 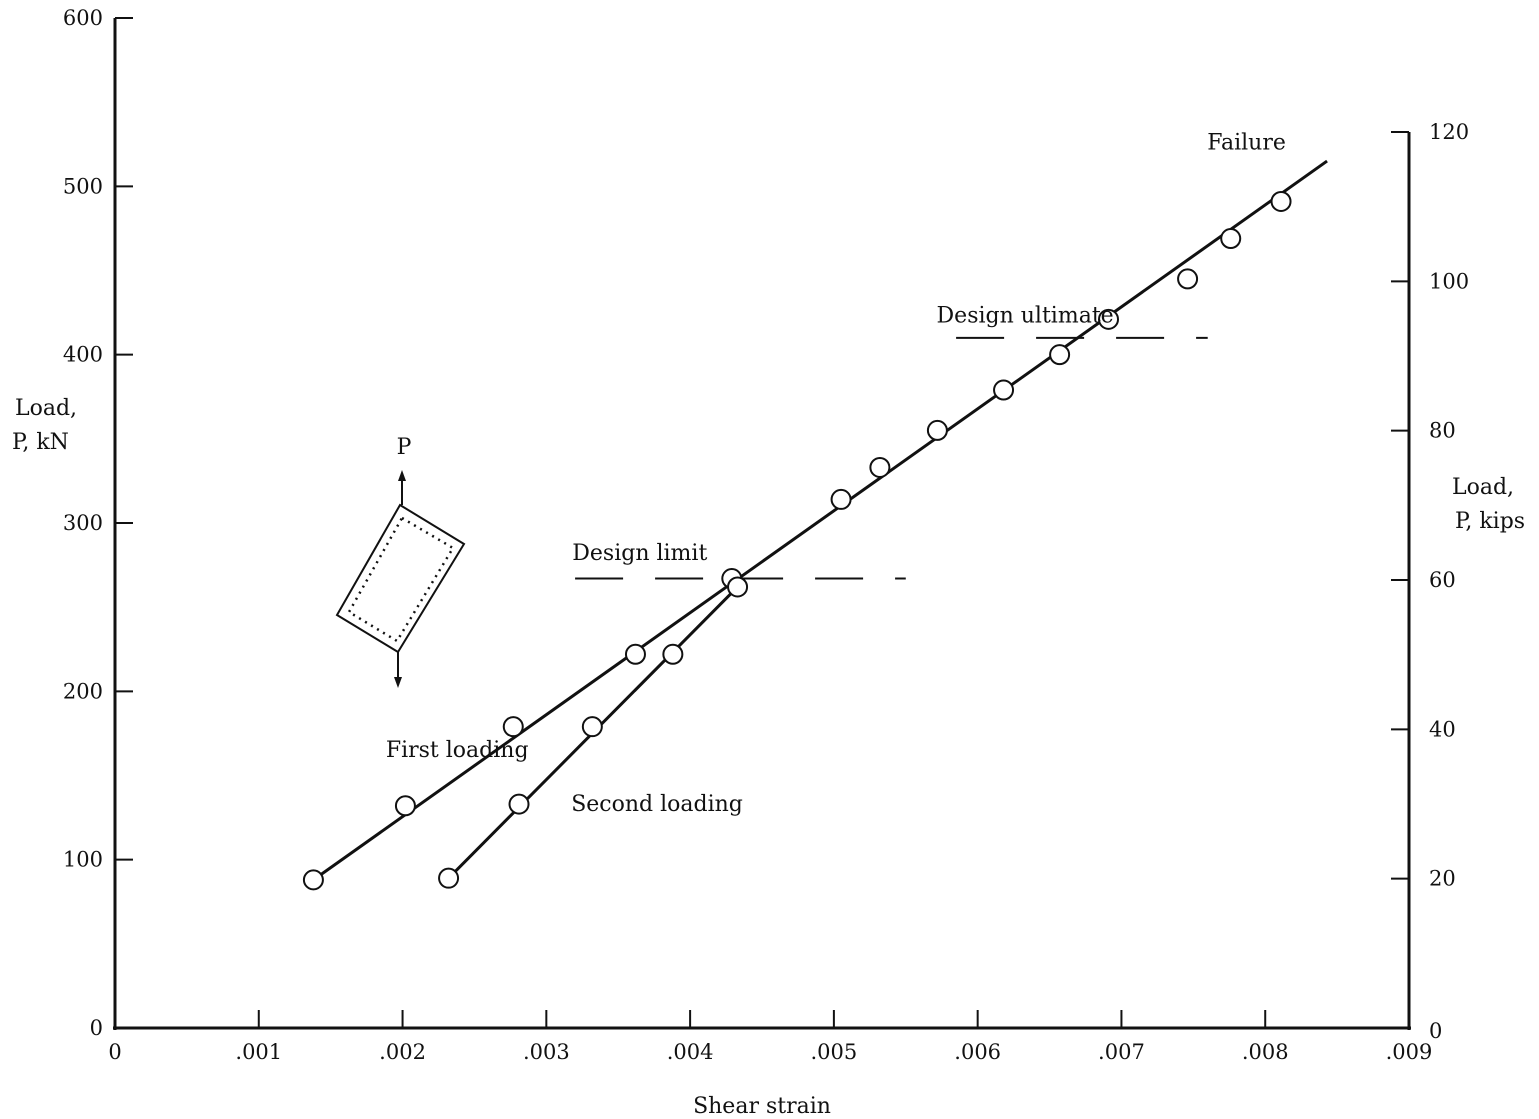 I want to click on annotation-second-loading: Second loading, so click(x=657, y=804).